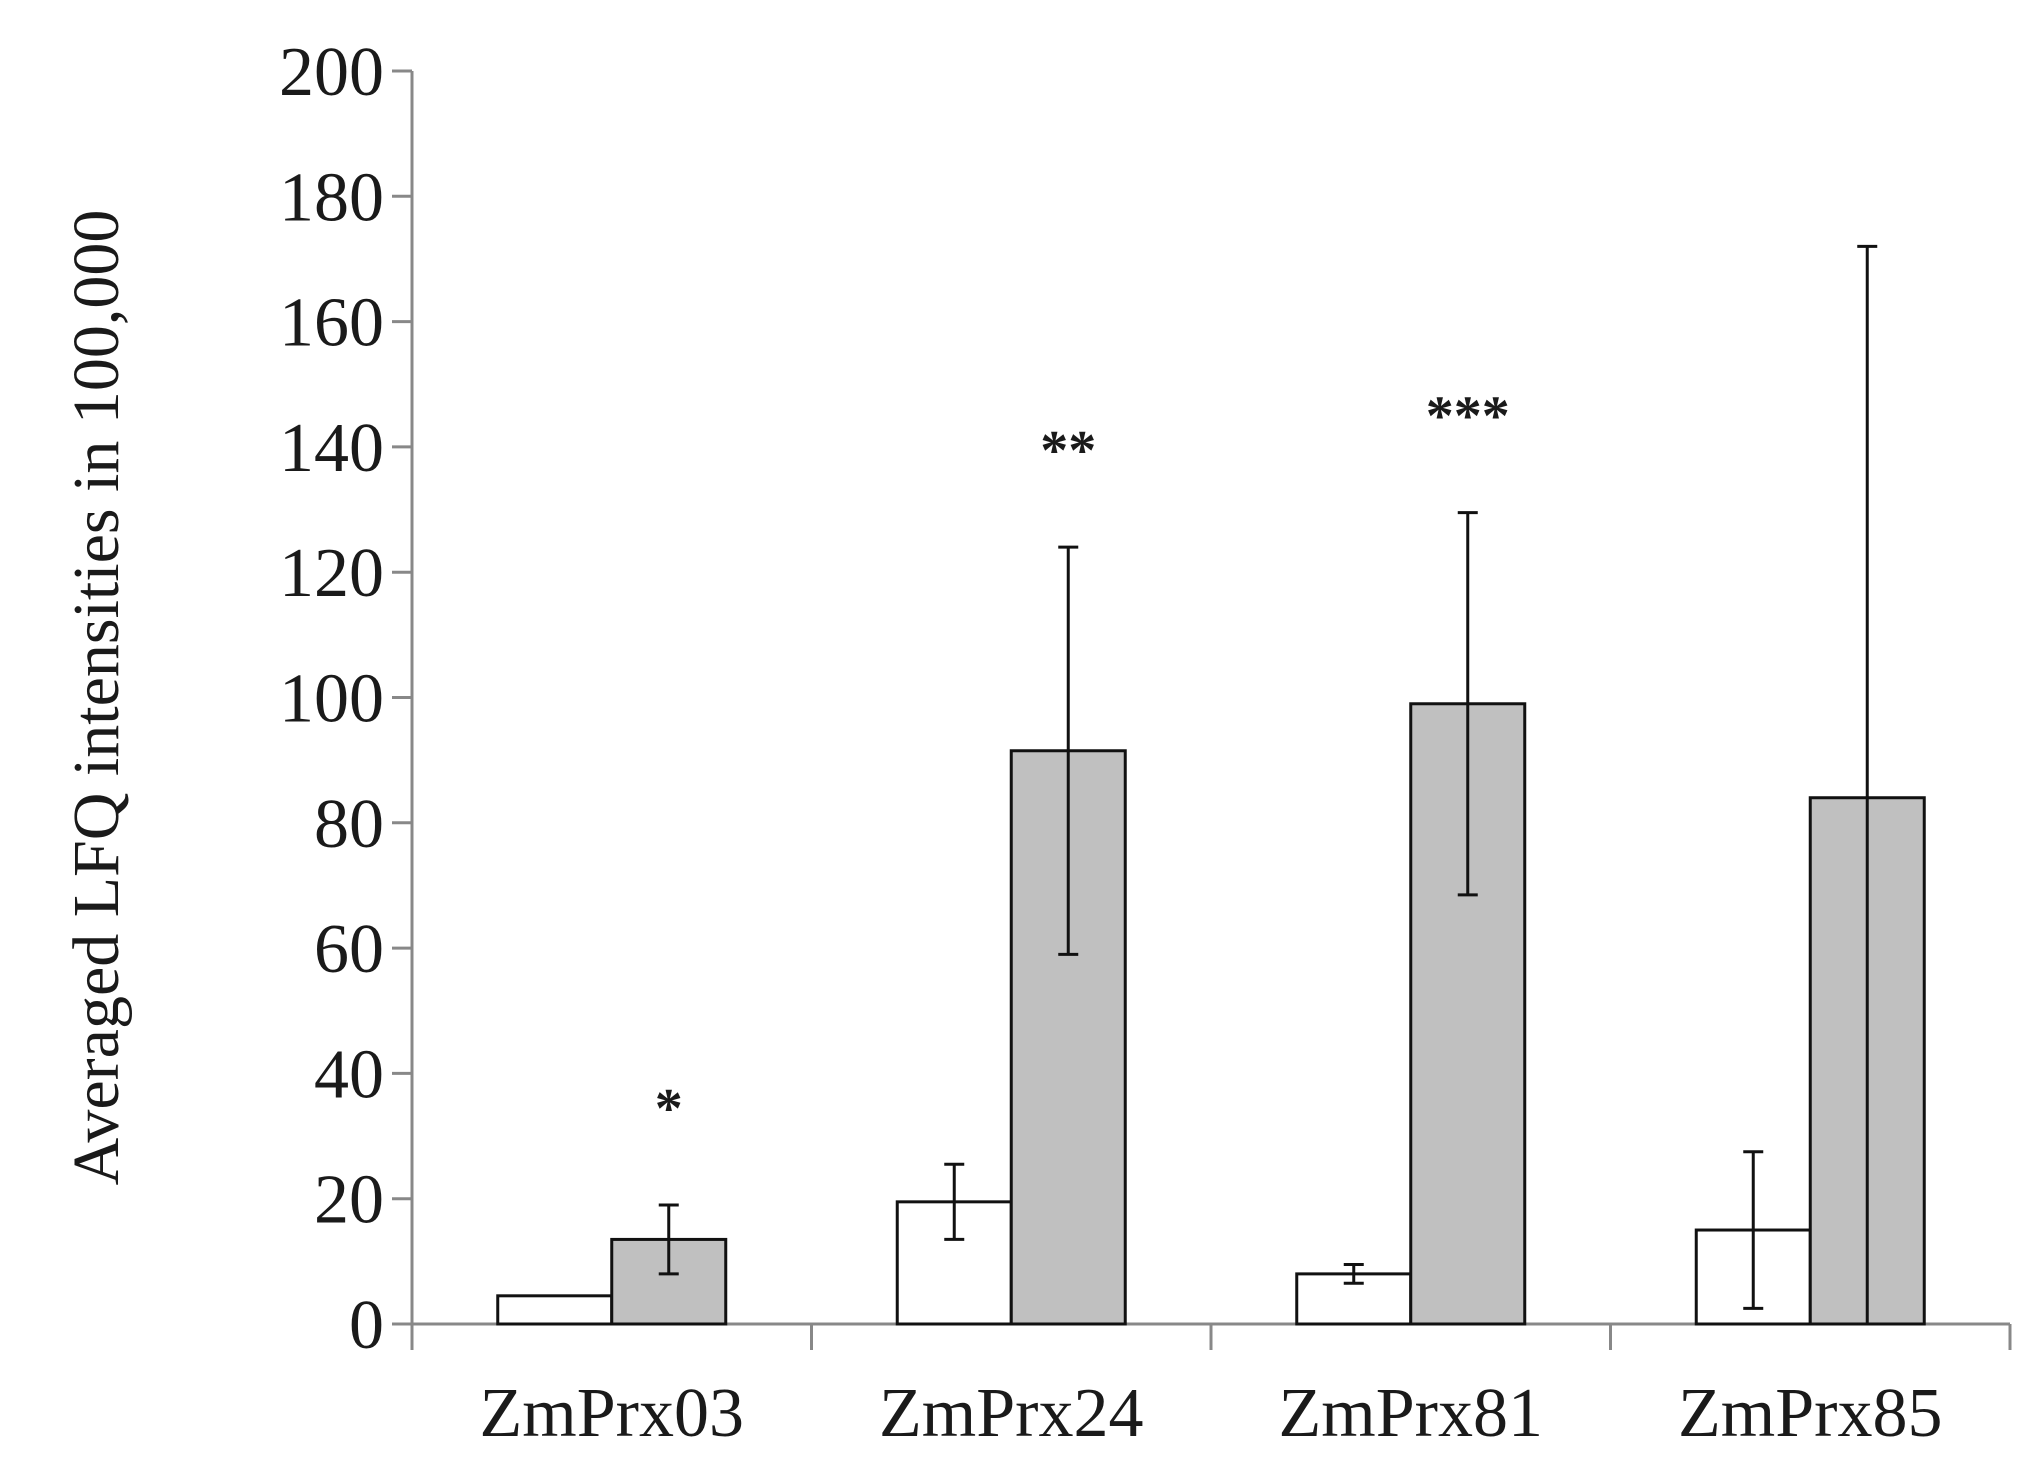  What do you see at coordinates (349, 949) in the screenshot?
I see `y-tick-label: 60` at bounding box center [349, 949].